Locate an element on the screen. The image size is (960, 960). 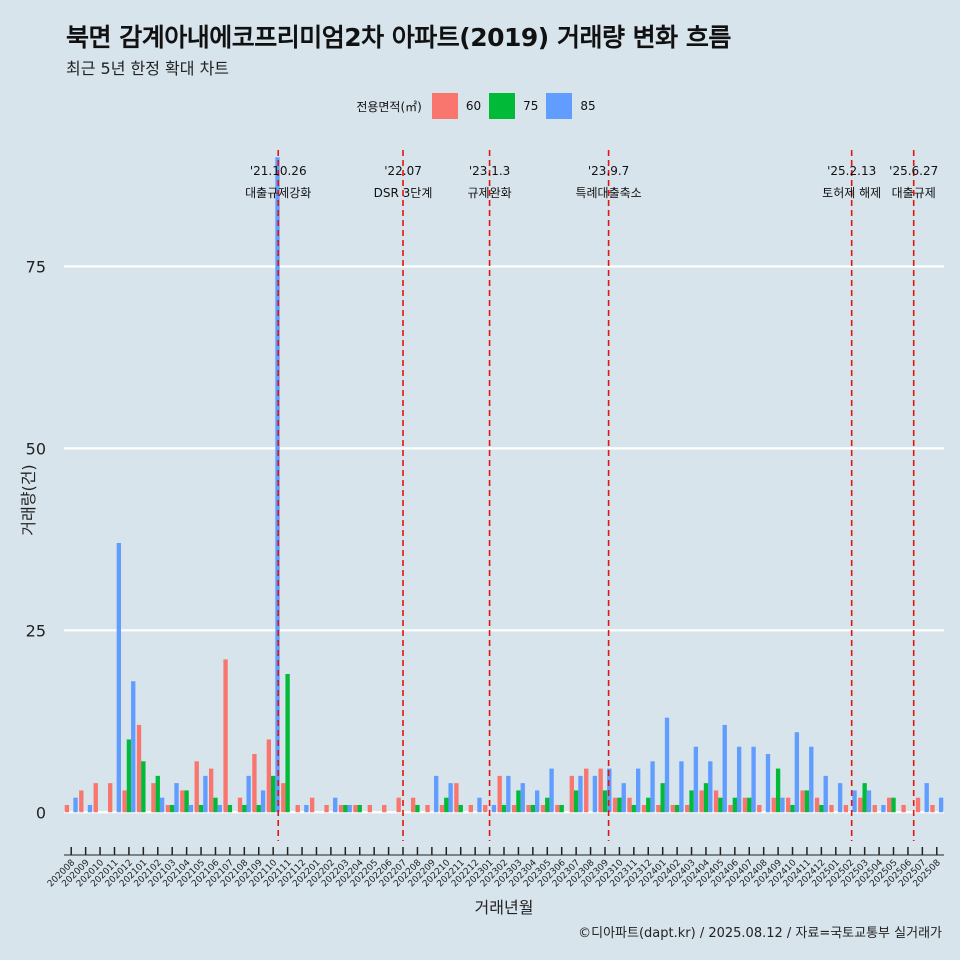
legend-label-75: 75 is located at coordinates (531, 106).